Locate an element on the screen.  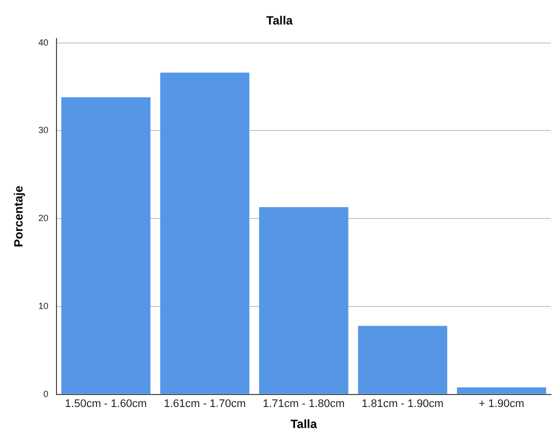
chart-title: Talla is located at coordinates (280, 21).